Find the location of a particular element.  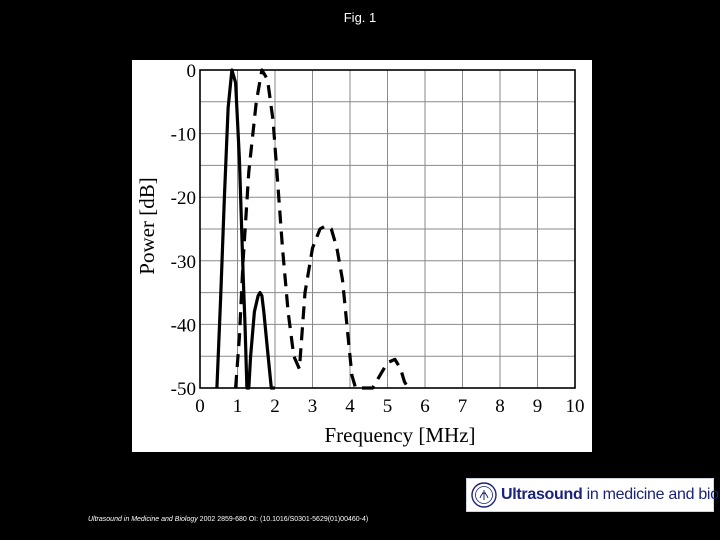

citation-journal: Ultrasound in Medicine and Biology is located at coordinates (143, 519).